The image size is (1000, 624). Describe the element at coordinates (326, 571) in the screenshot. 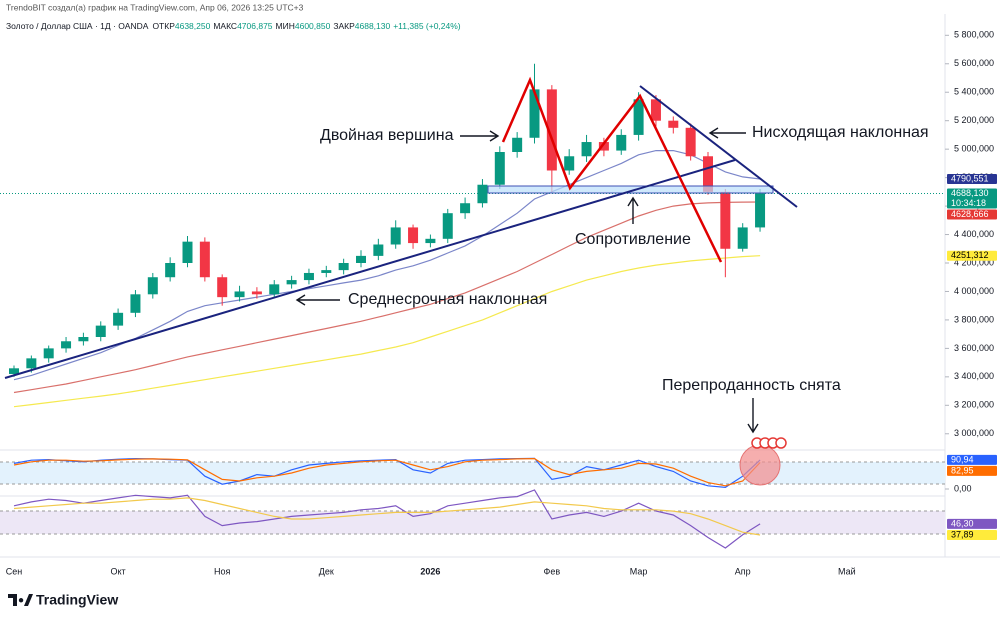

I see `x-tick-label: Дек` at that location.